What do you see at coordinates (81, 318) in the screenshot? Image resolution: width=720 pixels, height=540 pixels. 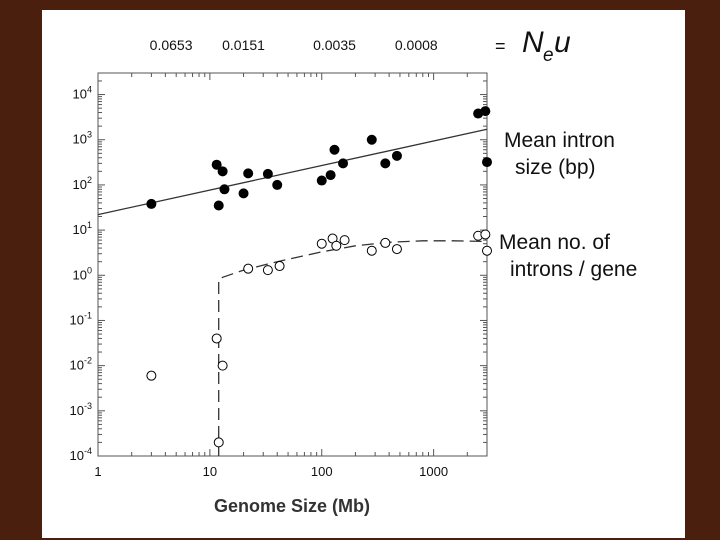 I see `y-tick-label: 10⁻¹` at bounding box center [81, 318].